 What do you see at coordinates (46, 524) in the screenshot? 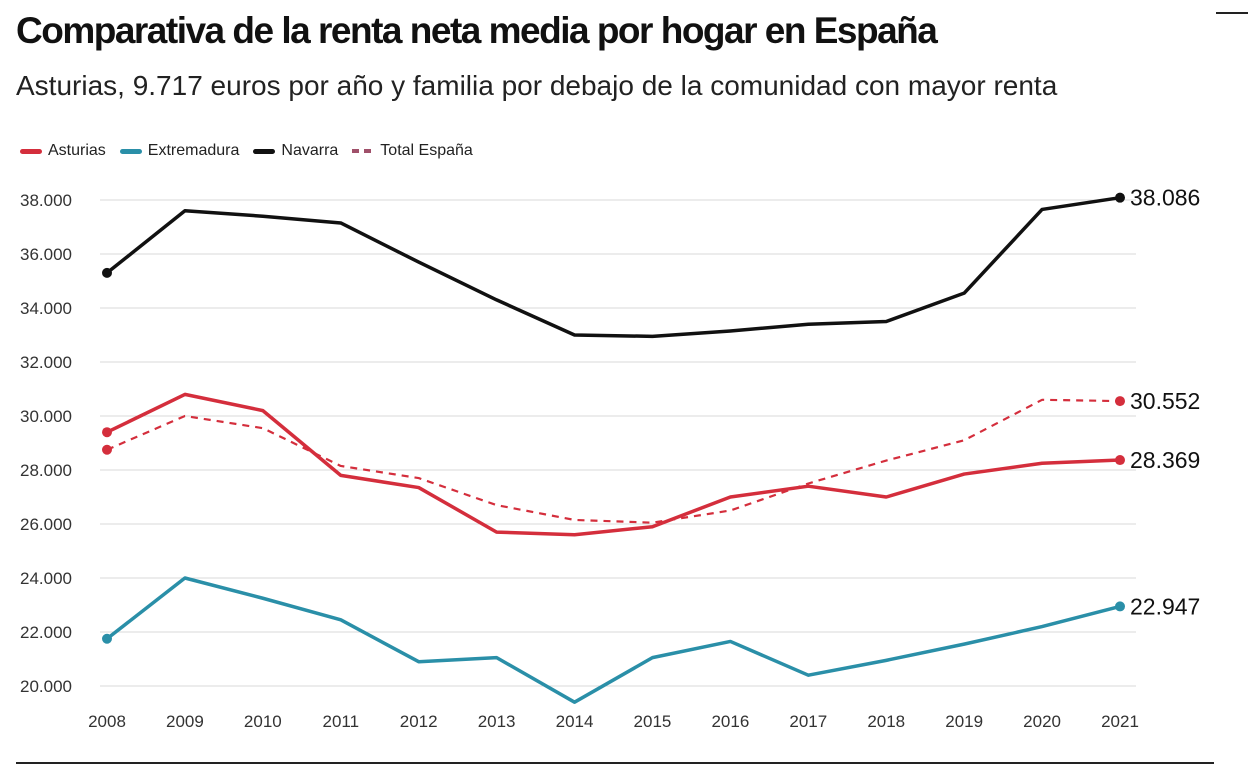
I see `y-tick-label: 26.000` at bounding box center [46, 524].